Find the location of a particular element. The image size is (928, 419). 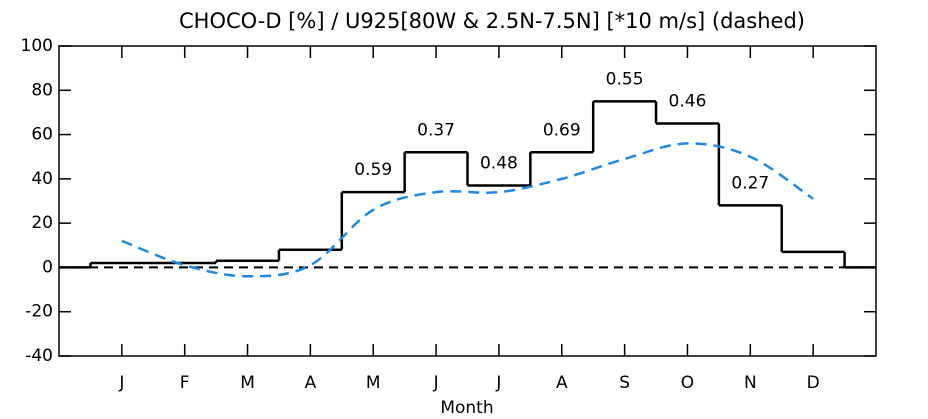

y-tick-label: 80 is located at coordinates (42, 90).